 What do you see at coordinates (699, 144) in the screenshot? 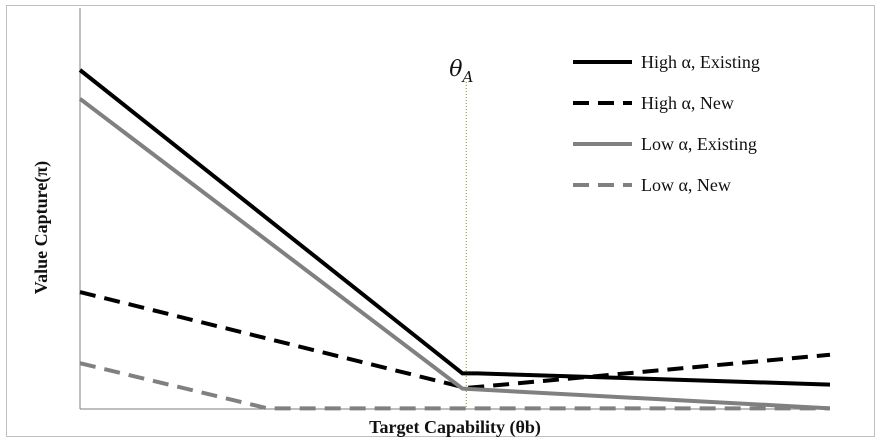
I see `legend-label-2: Low α, Existing` at bounding box center [699, 144].